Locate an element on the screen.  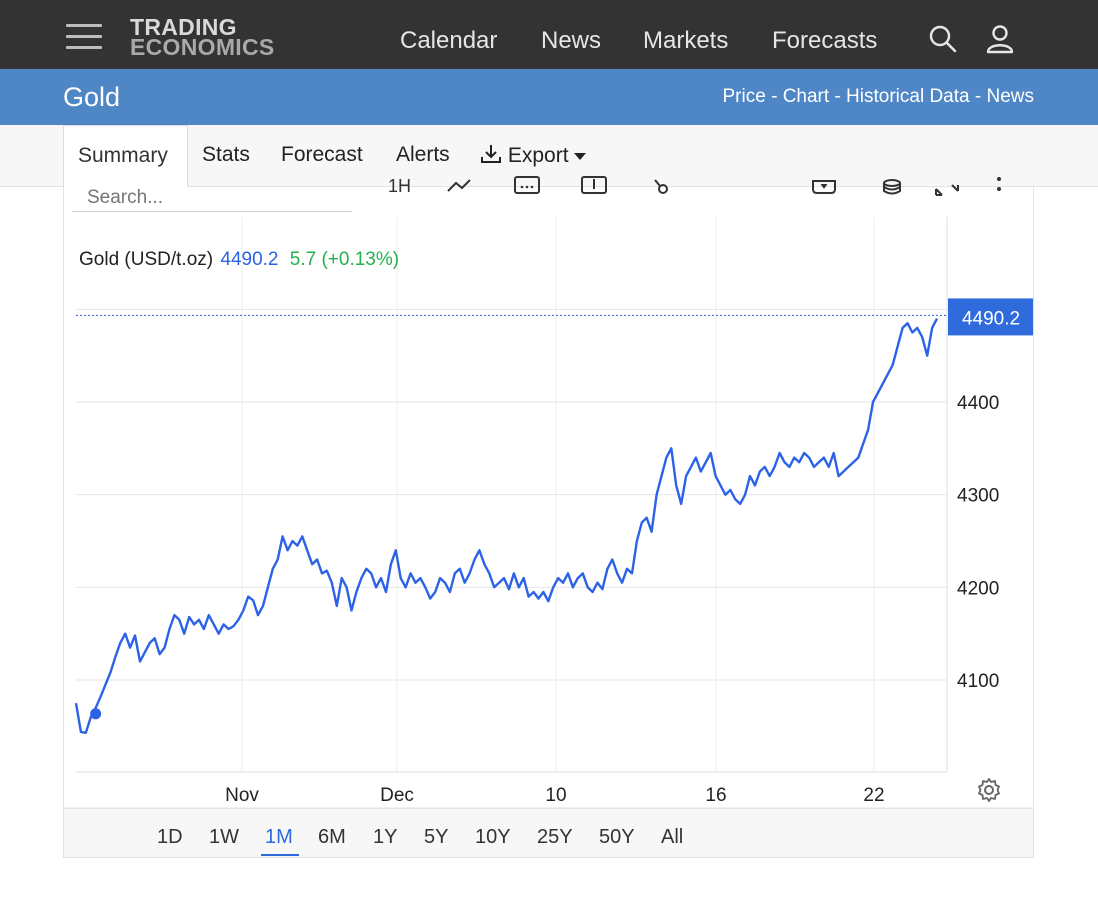
chart-settings-gear-icon is located at coordinates (989, 790).